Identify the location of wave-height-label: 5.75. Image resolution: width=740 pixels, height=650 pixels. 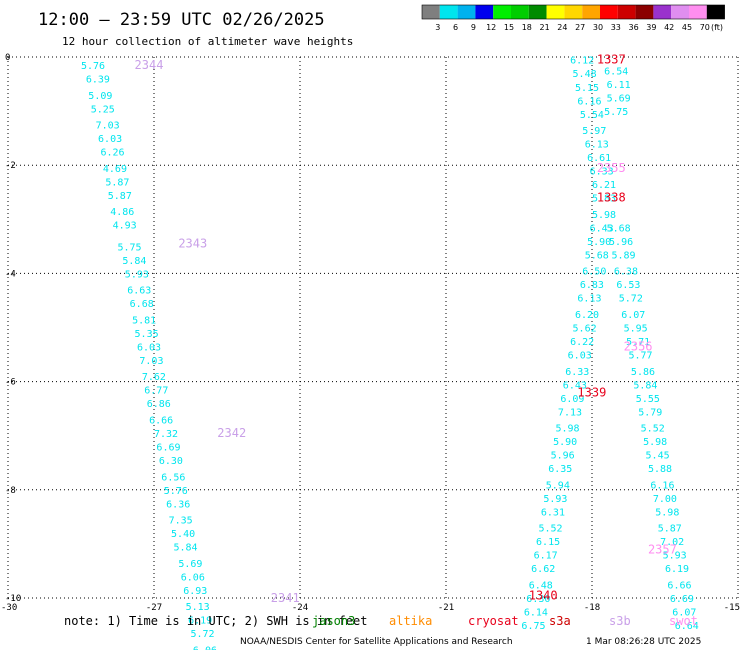
(616, 112).